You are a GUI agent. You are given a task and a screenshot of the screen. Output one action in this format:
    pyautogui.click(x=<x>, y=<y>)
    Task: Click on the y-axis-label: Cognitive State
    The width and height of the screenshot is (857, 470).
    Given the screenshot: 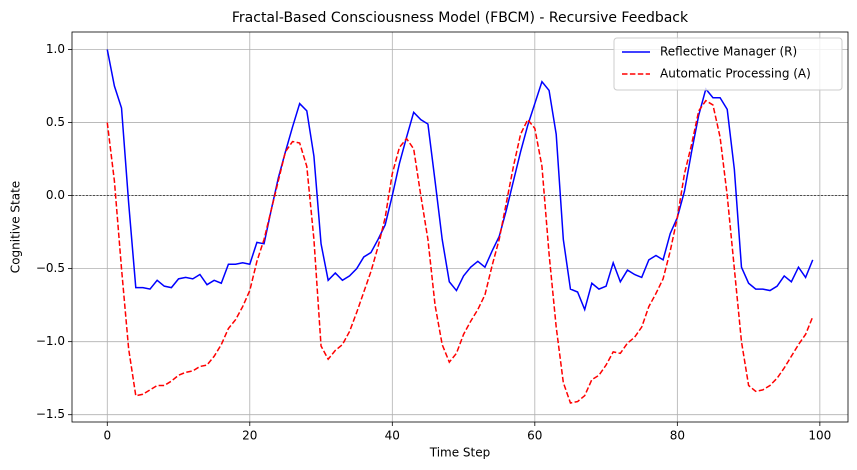 What is the action you would take?
    pyautogui.click(x=16, y=227)
    